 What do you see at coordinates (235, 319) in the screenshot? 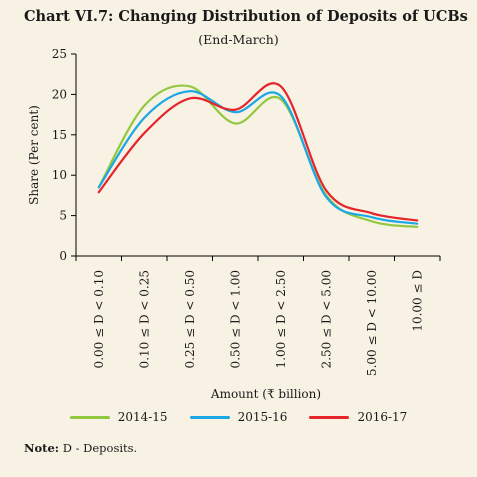
I see `x-tick-label: 0.50 ≤ D < 1.00` at bounding box center [235, 319].